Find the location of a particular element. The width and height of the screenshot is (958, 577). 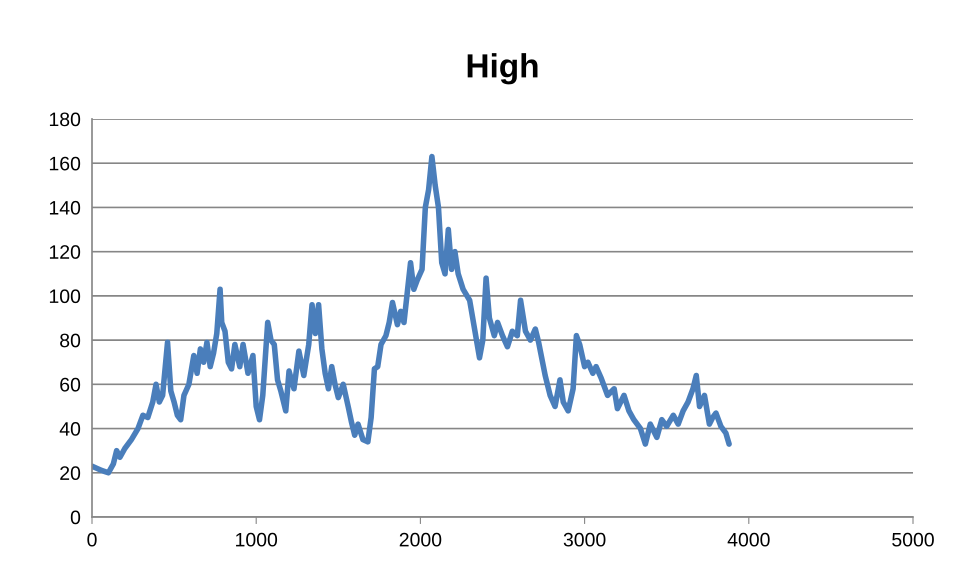

y-tick-label: 40 is located at coordinates (70, 429).